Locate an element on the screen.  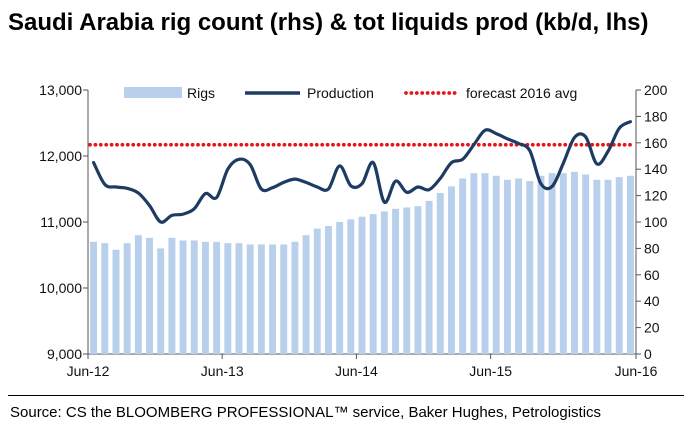
right-tick-label: 20 is located at coordinates (652, 328).